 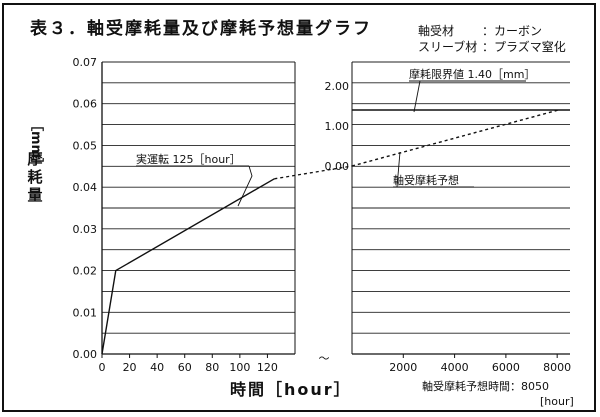 I want to click on right-x-tick-label: 2000, so click(x=403, y=367).